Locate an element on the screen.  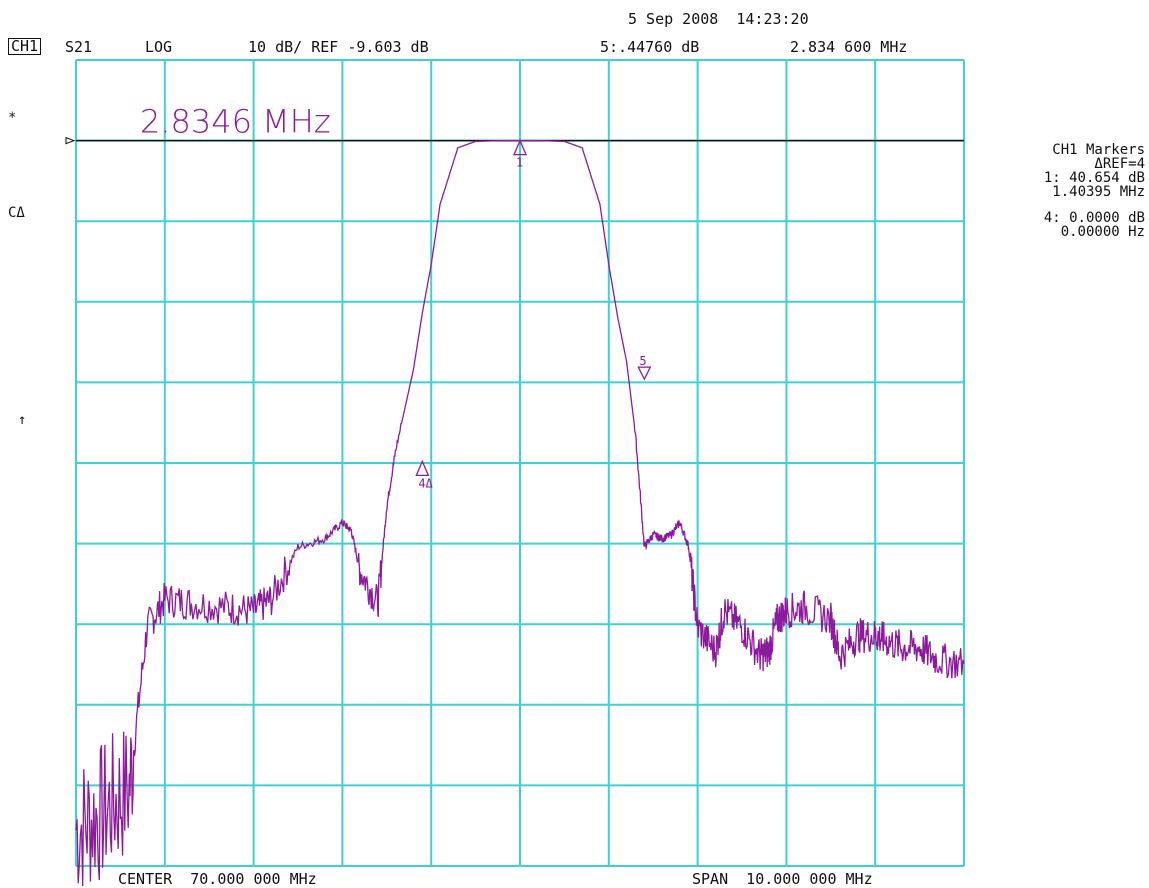
marker-1-frequency: 1.40395 MHz is located at coordinates (1098, 192).